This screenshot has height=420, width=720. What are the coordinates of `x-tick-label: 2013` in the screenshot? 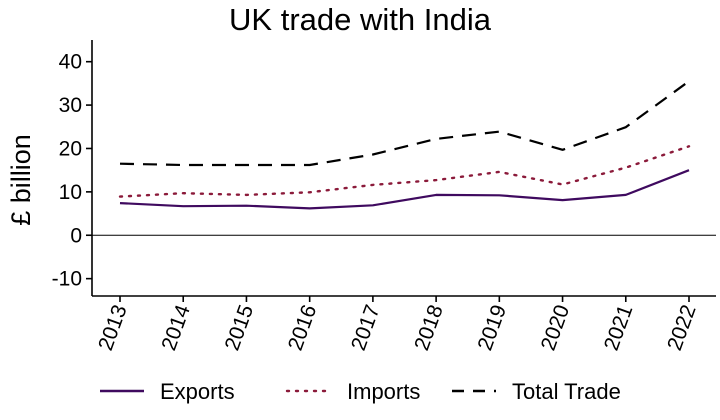 It's located at (113, 328).